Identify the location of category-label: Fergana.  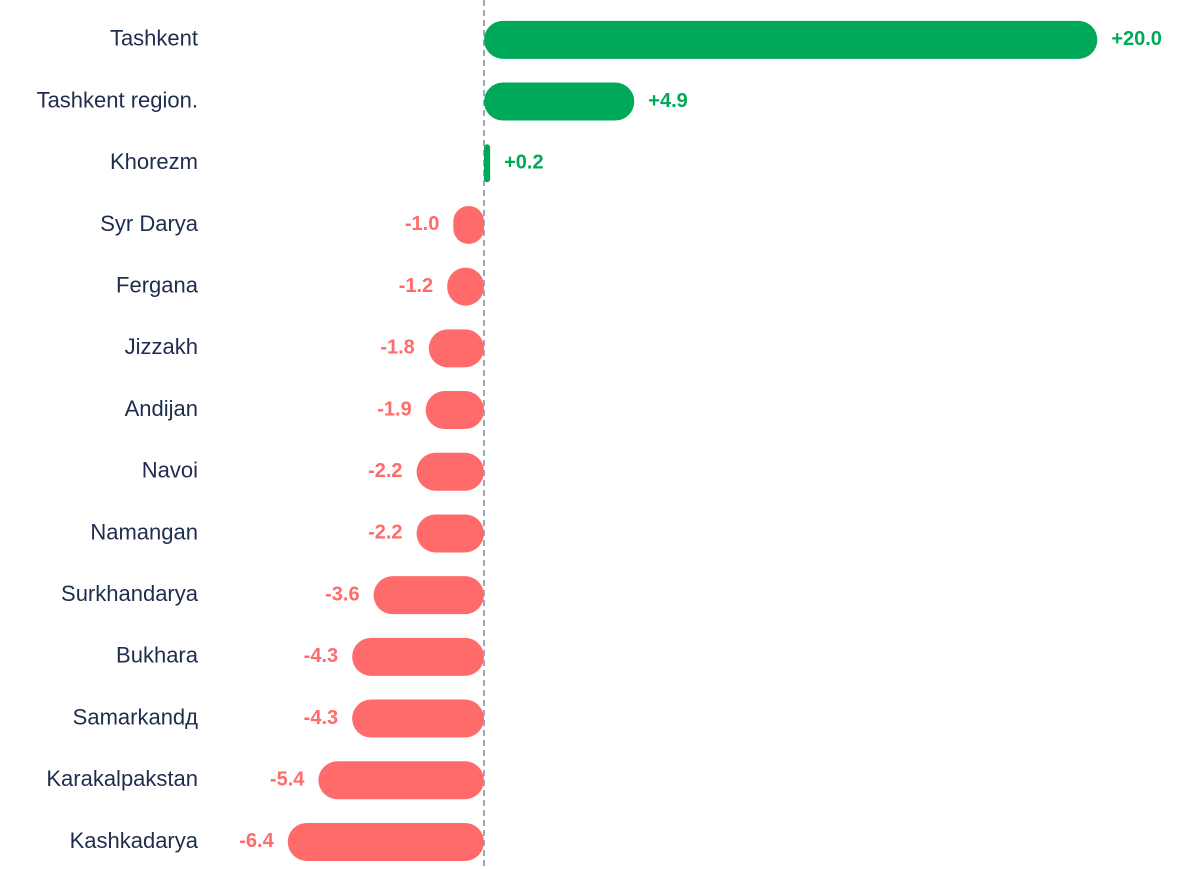
(157, 284).